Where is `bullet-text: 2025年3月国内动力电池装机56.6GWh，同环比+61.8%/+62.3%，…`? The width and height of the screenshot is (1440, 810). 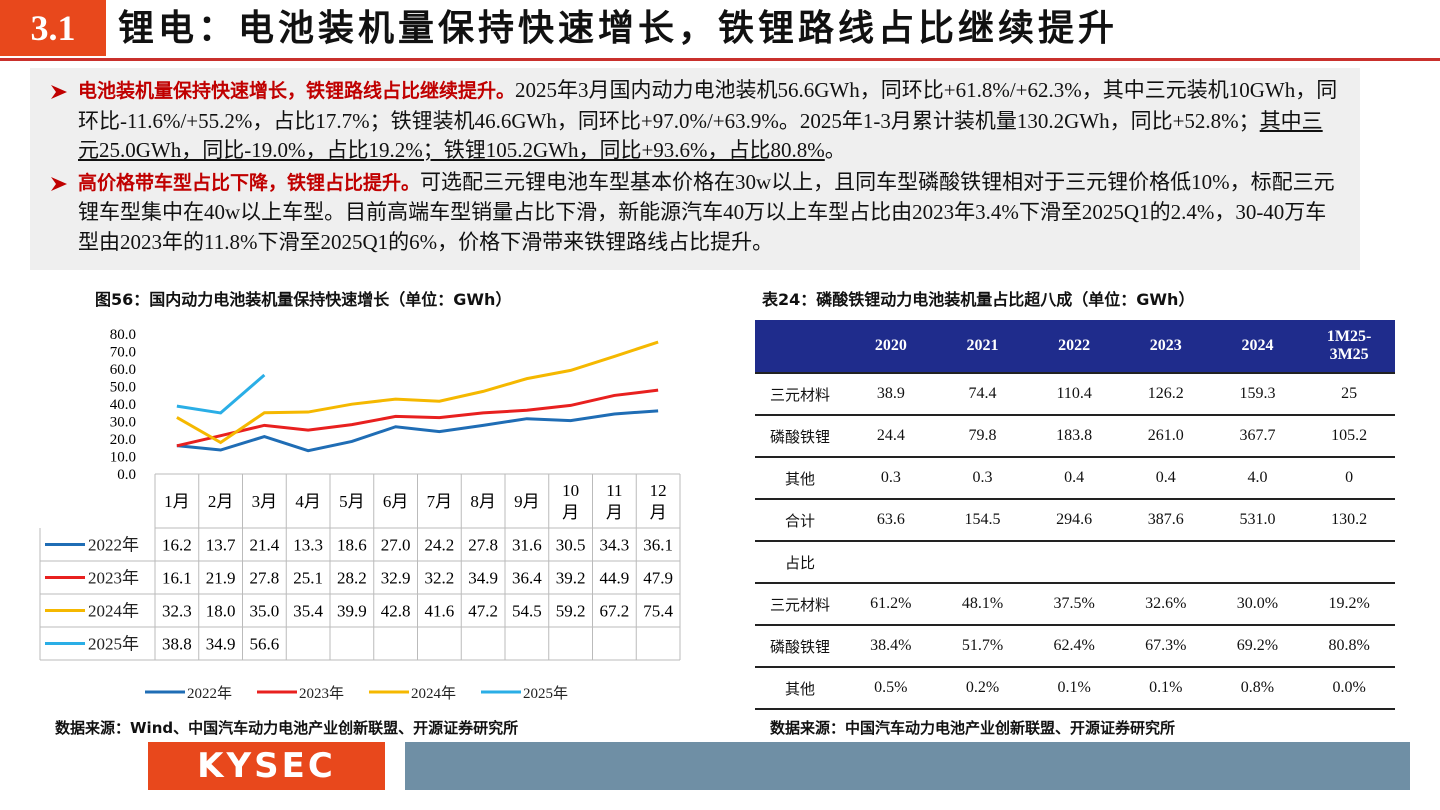
bullet-text: 2025年3月国内动力电池装机56.6GWh，同环比+61.8%/+62.3%，… is located at coordinates (708, 105).